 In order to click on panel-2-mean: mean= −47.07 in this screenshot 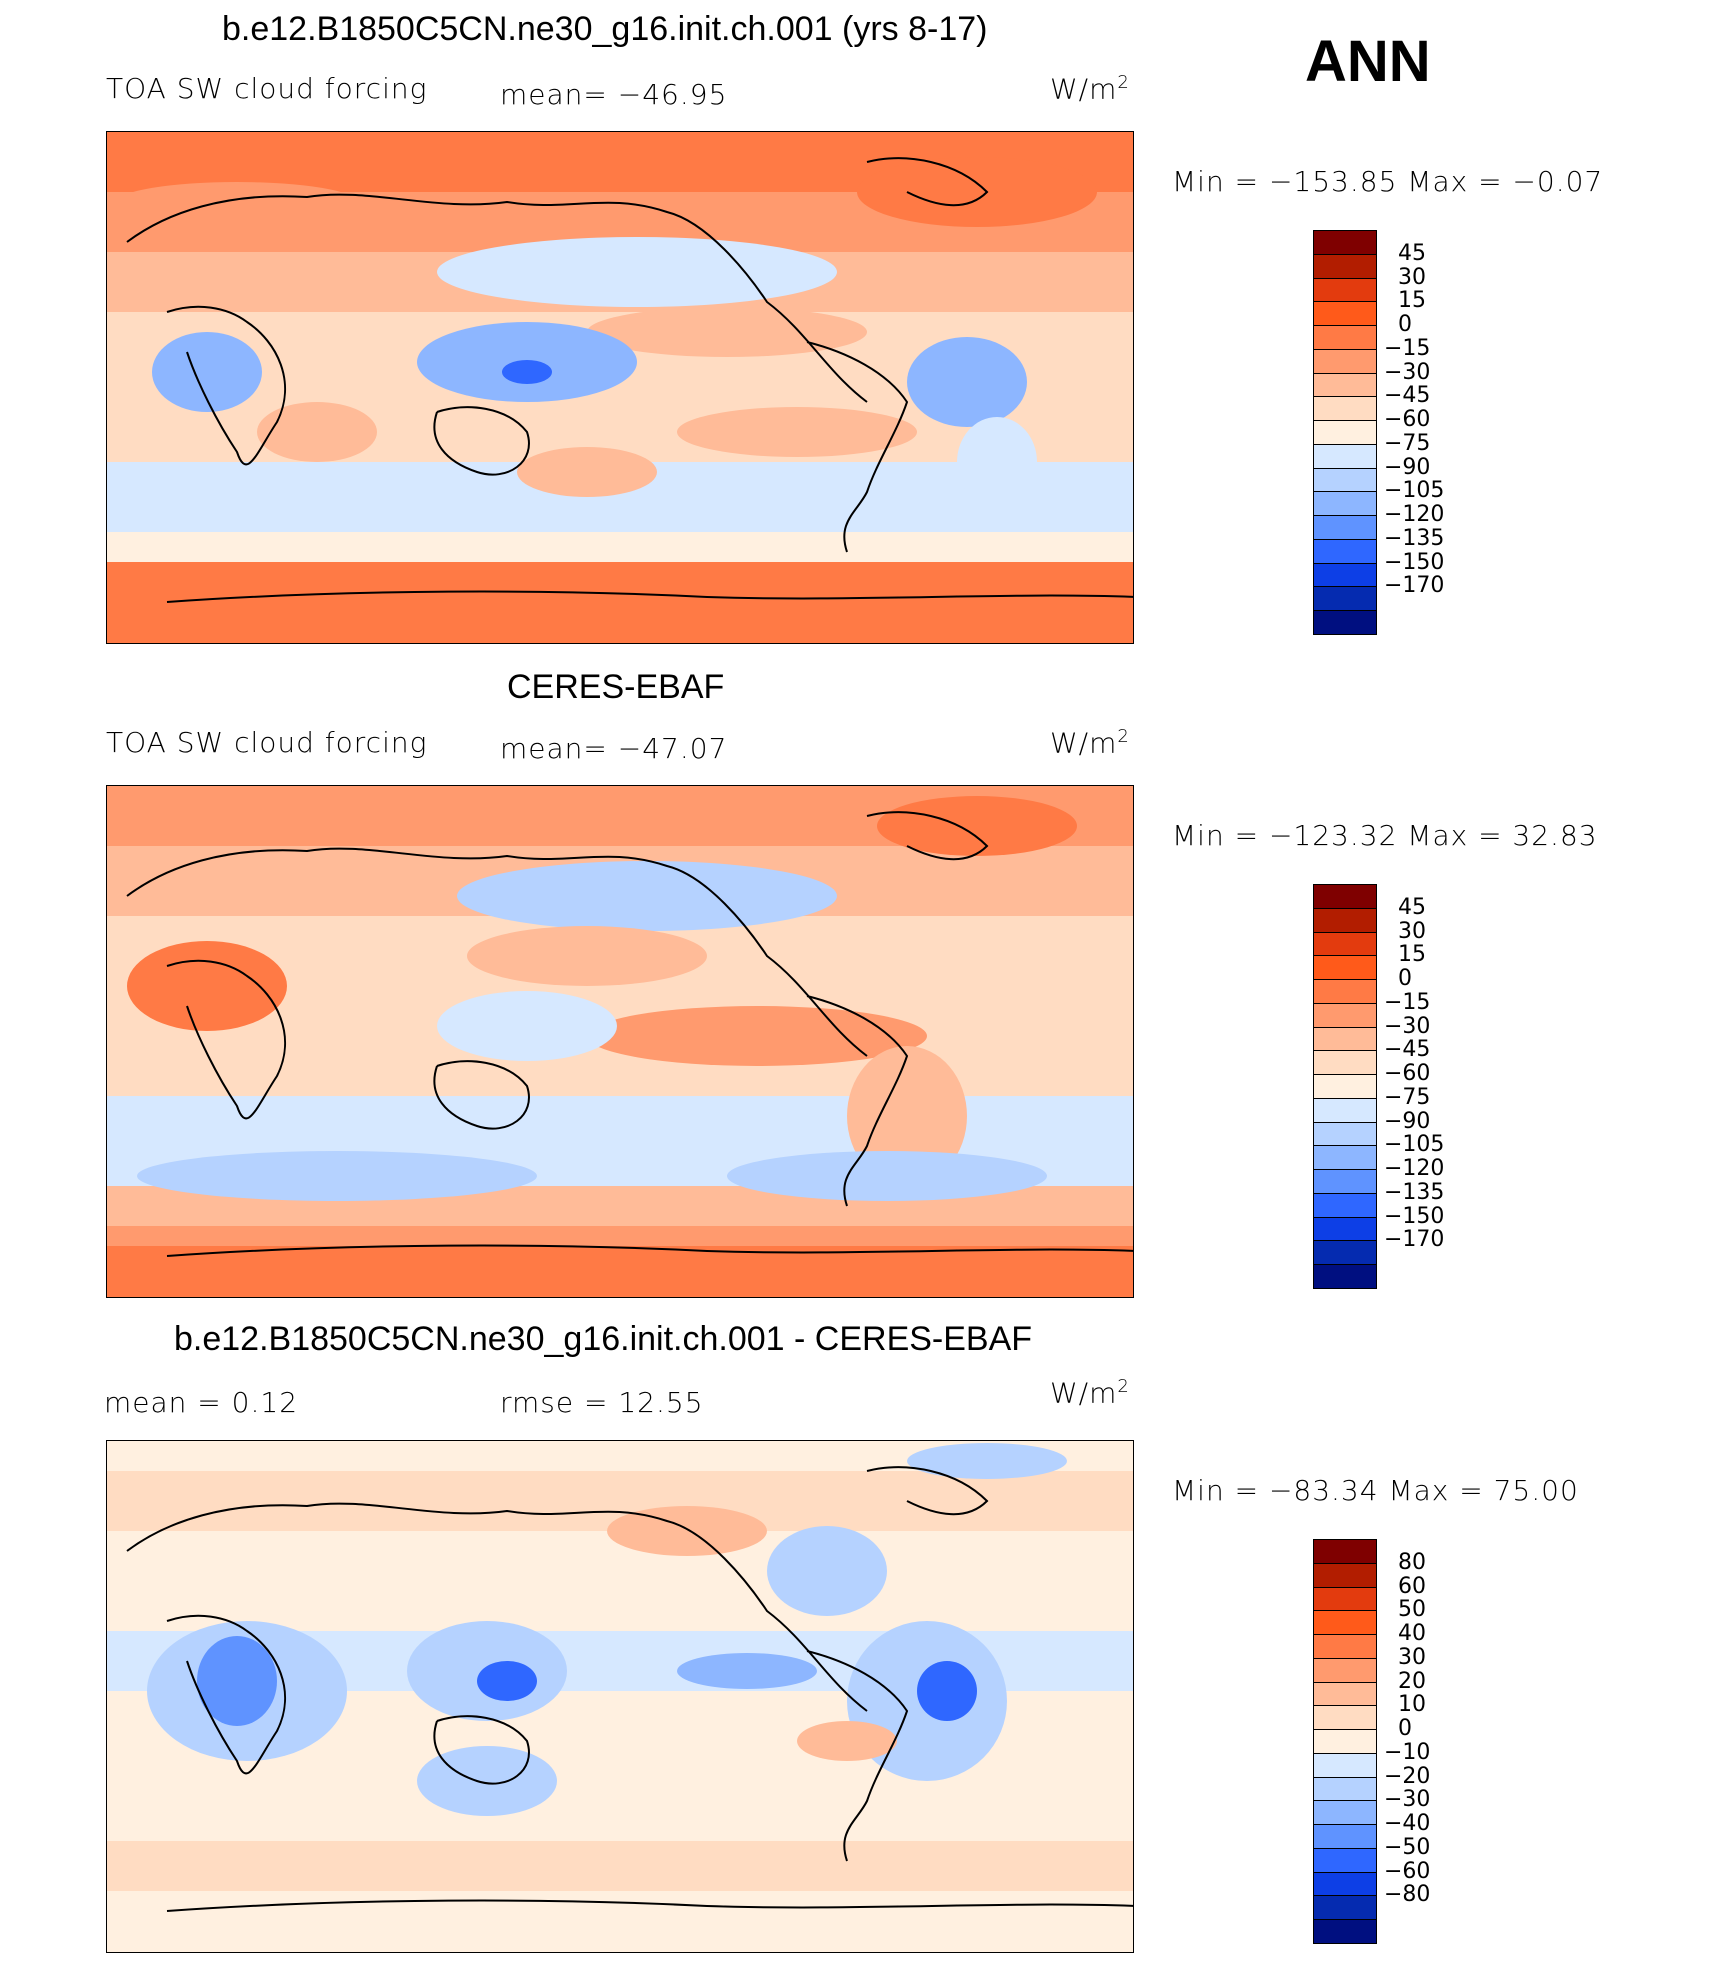, I will do `click(614, 748)`.